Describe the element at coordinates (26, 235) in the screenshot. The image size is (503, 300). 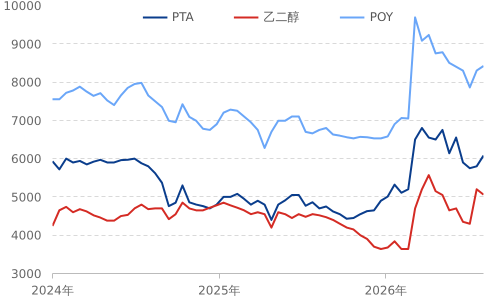
I see `y-tick-label: 4000` at that location.